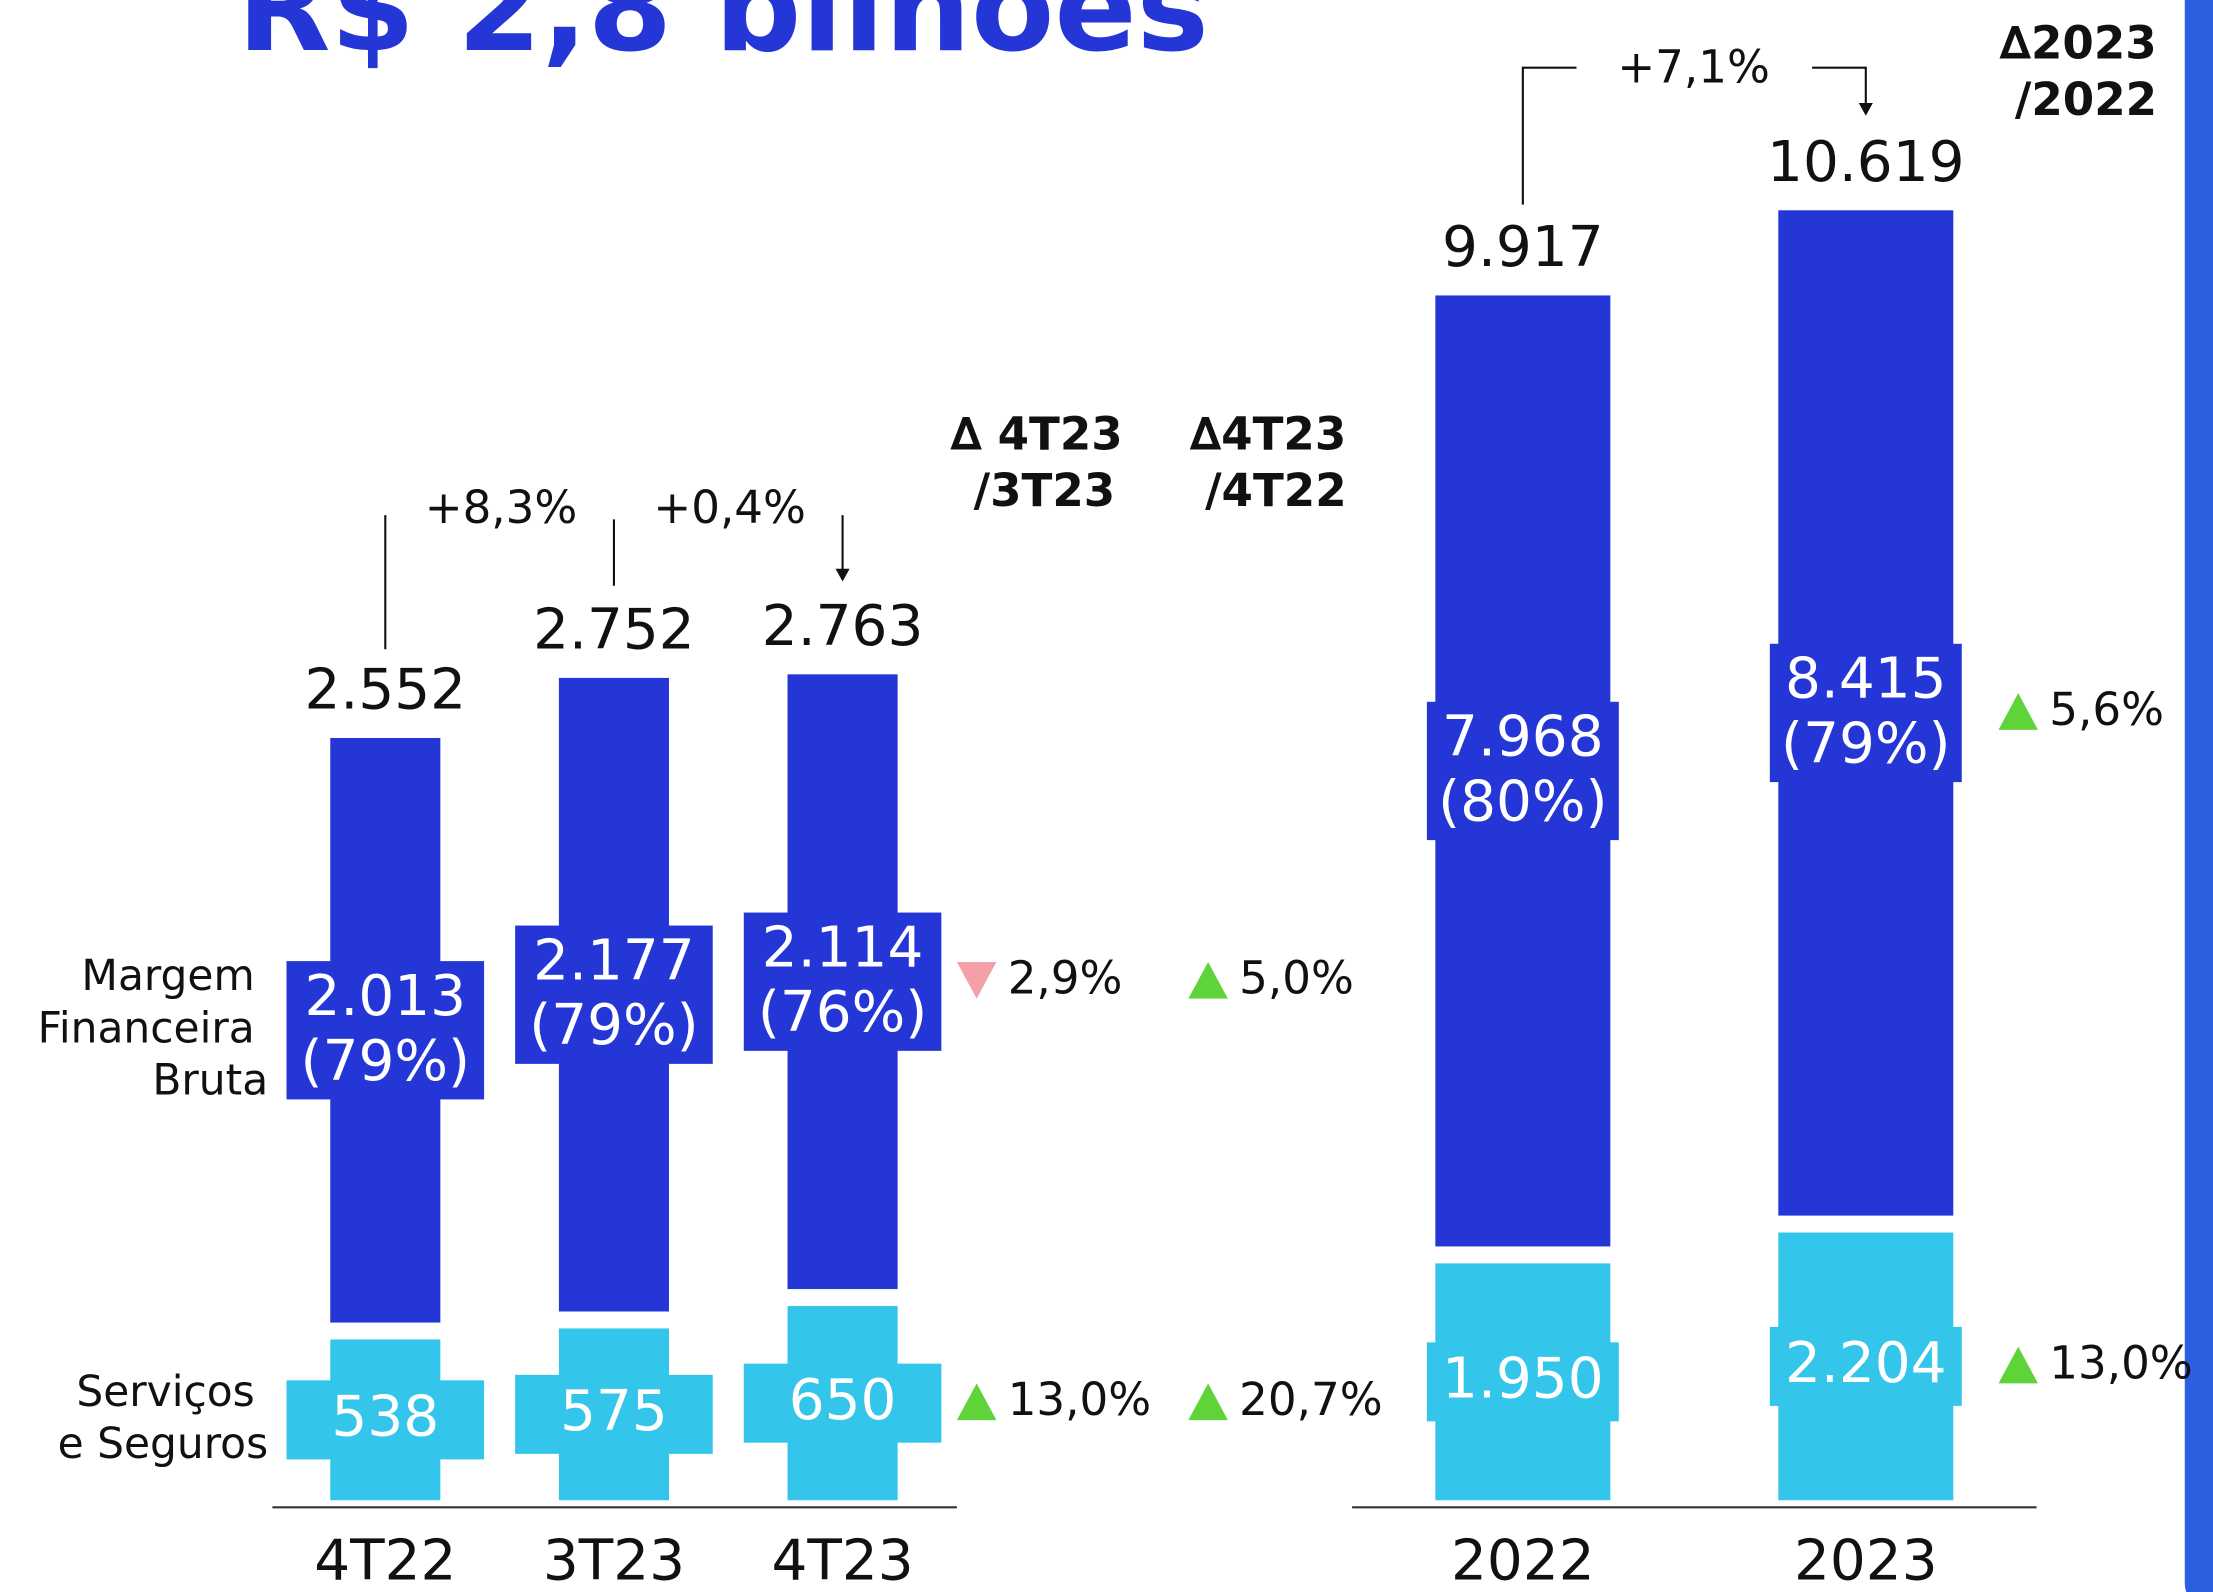 This screenshot has width=2213, height=1592. What do you see at coordinates (614, 960) in the screenshot?
I see `value-label: 2.177` at bounding box center [614, 960].